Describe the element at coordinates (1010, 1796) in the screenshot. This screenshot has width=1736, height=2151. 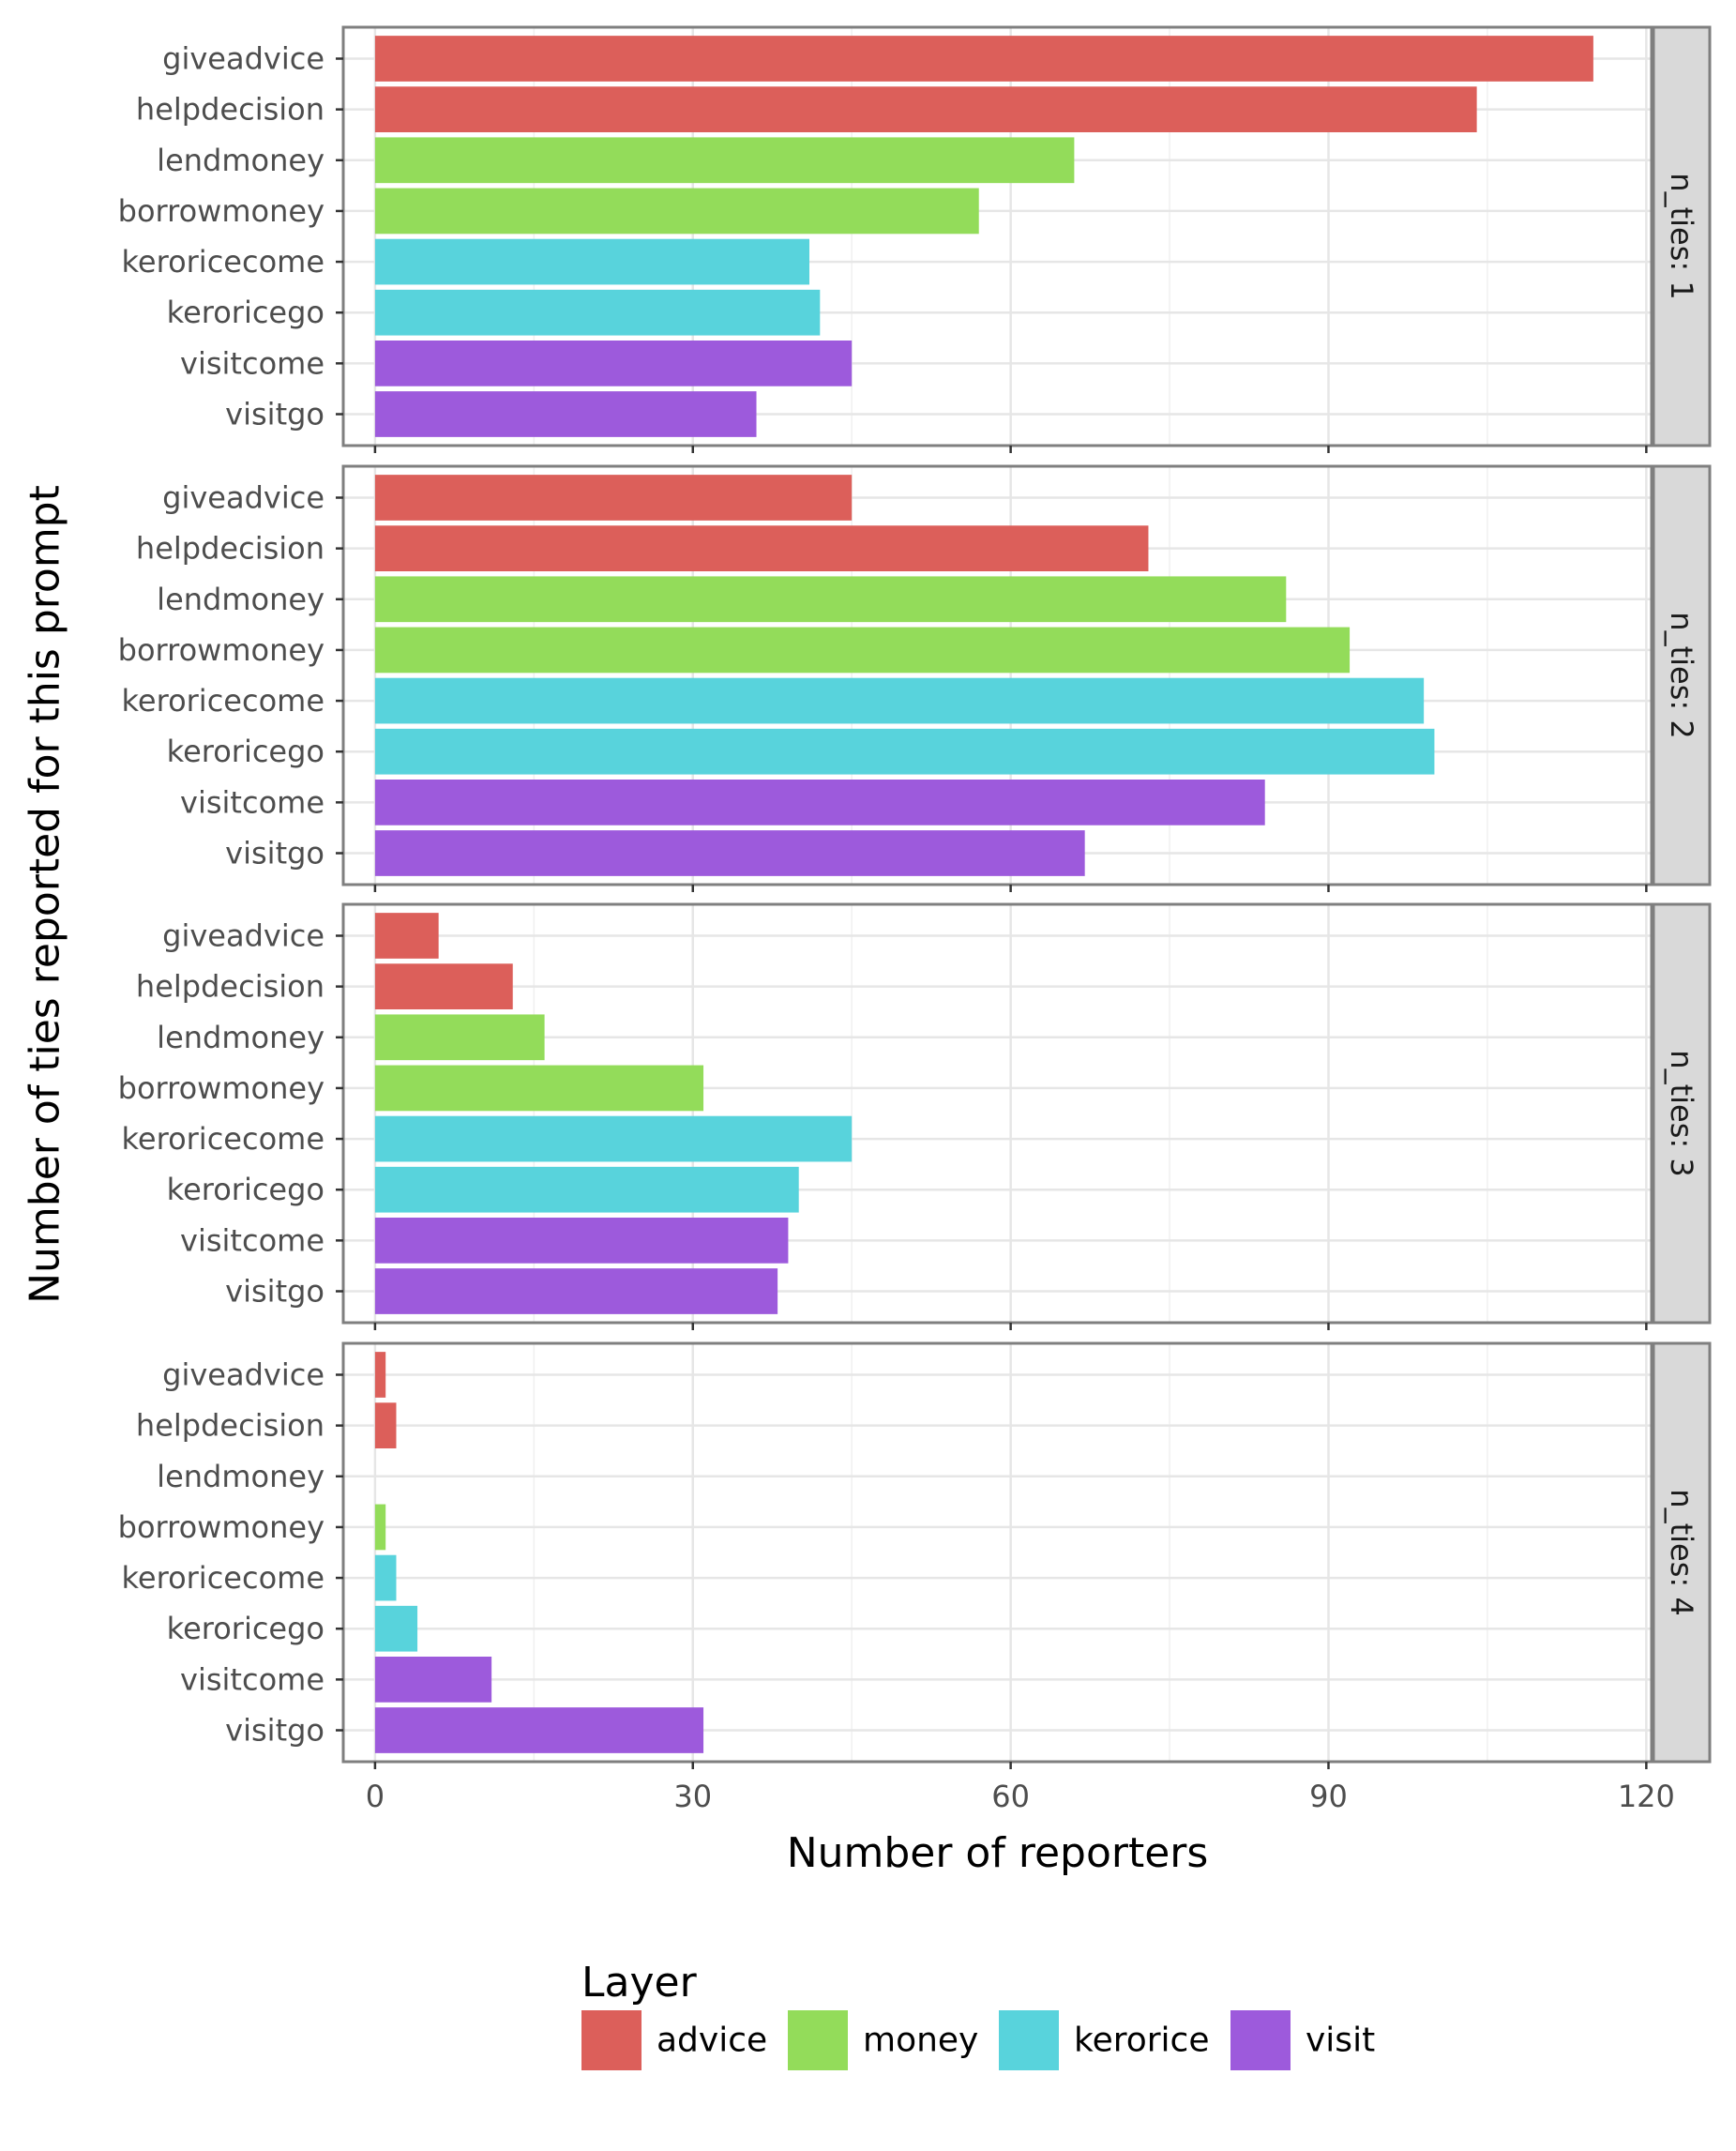
I see `x-tick-label: 60` at that location.